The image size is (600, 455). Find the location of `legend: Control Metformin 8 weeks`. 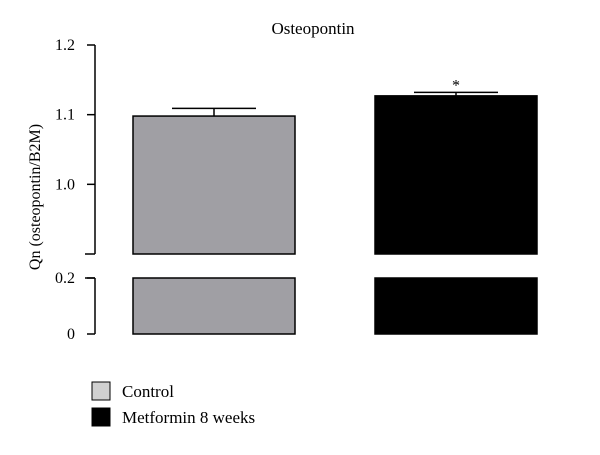

legend: Control Metformin 8 weeks is located at coordinates (173, 404).